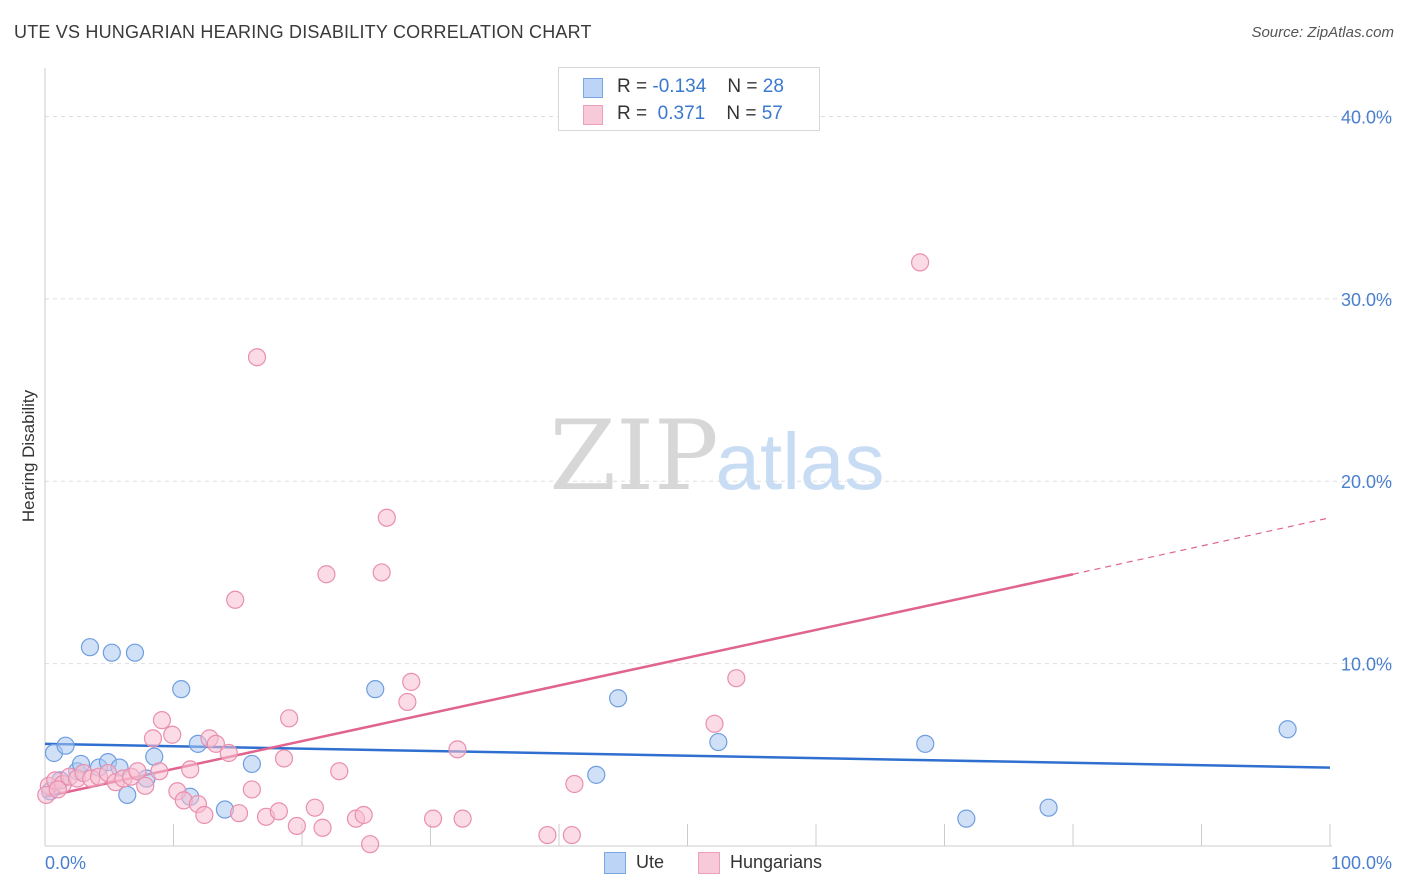 The width and height of the screenshot is (1406, 892). Describe the element at coordinates (593, 115) in the screenshot. I see `hungarians-swatch` at that location.